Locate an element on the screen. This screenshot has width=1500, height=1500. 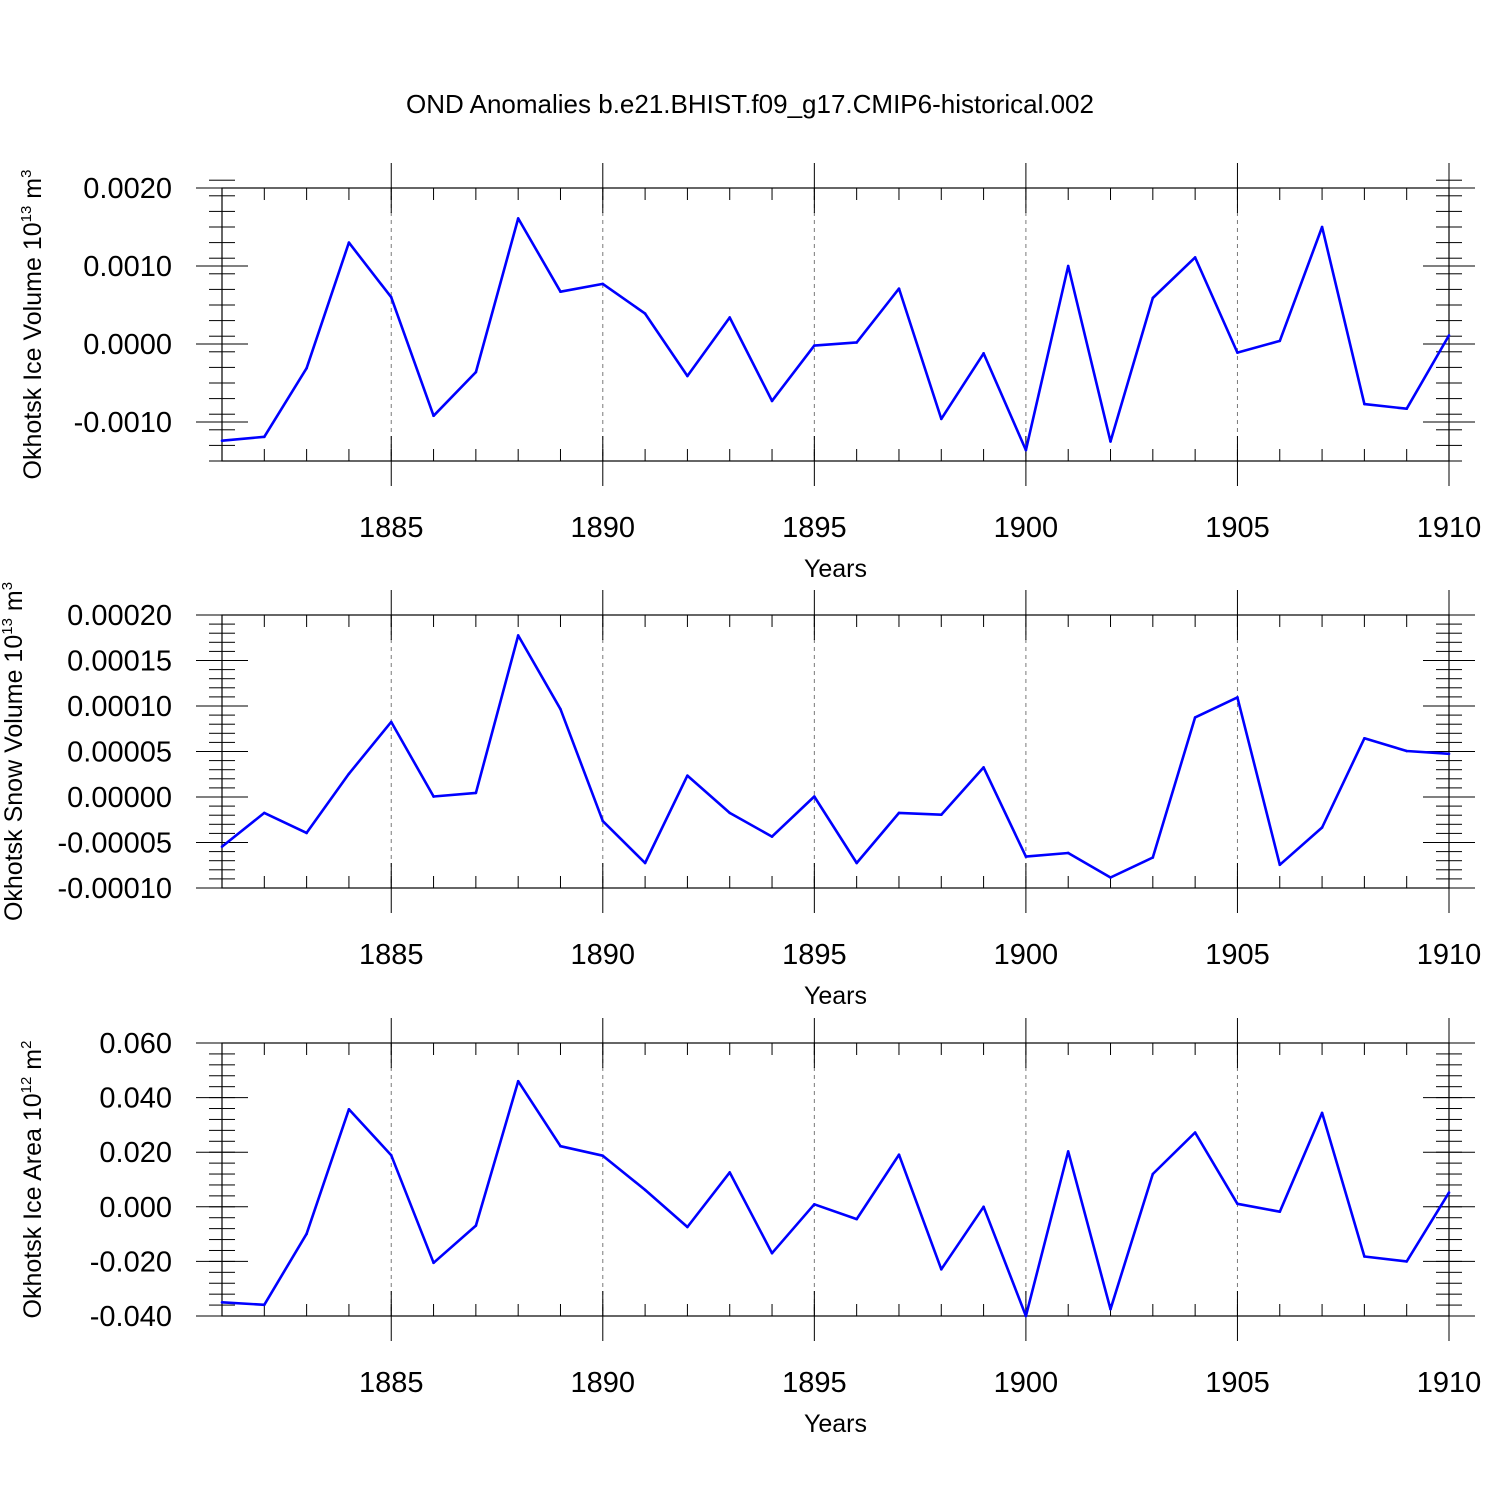
y-tick-label: 0.00020 is located at coordinates (119, 616).